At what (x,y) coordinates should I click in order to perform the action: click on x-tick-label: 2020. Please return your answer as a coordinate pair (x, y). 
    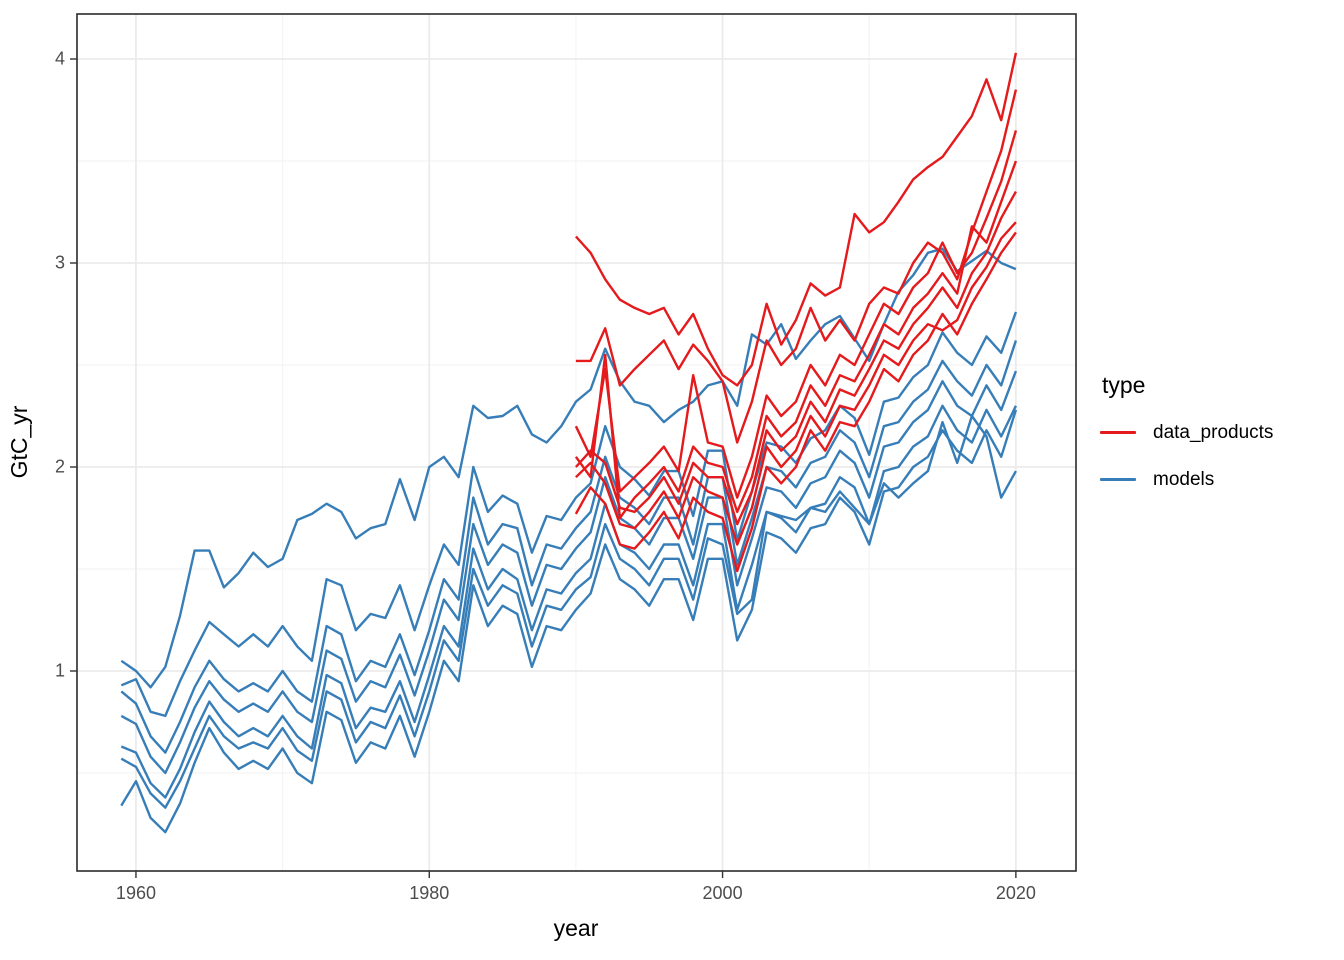
    Looking at the image, I should click on (1015, 893).